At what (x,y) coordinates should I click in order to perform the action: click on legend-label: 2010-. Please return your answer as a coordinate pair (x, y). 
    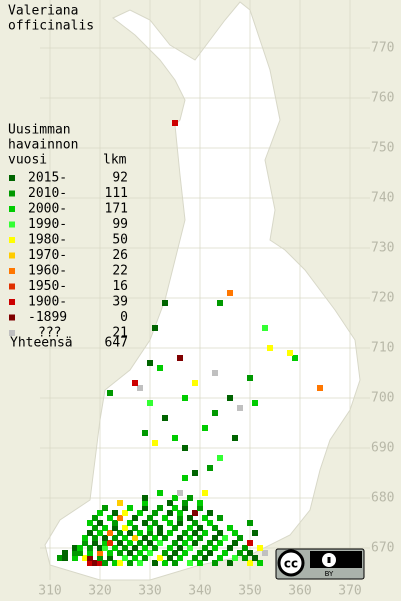
    Looking at the image, I should click on (47, 193).